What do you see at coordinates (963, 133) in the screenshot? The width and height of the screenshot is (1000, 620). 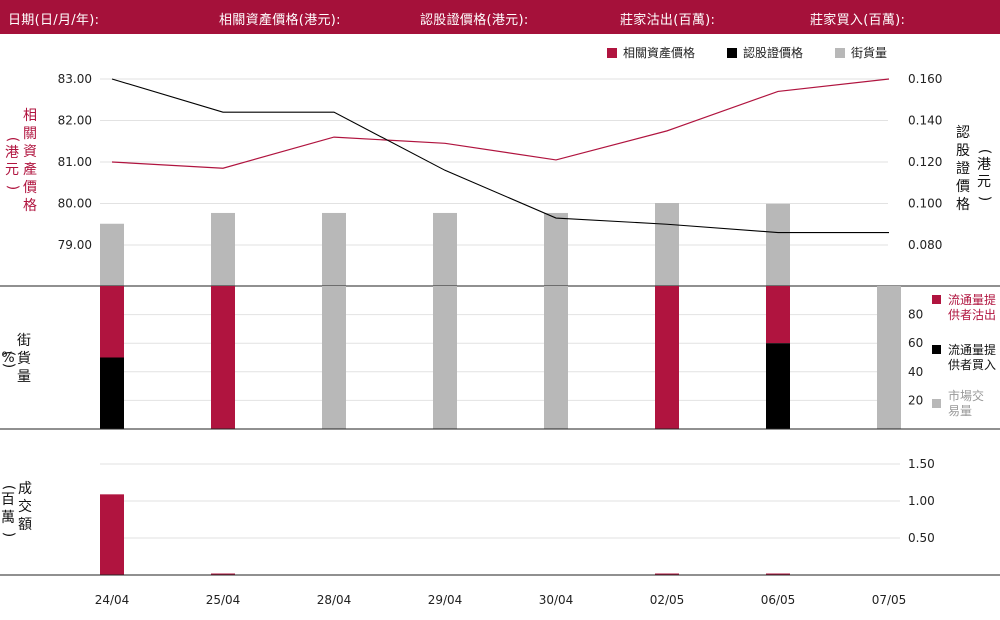 I see `axis-title-char: 認` at bounding box center [963, 133].